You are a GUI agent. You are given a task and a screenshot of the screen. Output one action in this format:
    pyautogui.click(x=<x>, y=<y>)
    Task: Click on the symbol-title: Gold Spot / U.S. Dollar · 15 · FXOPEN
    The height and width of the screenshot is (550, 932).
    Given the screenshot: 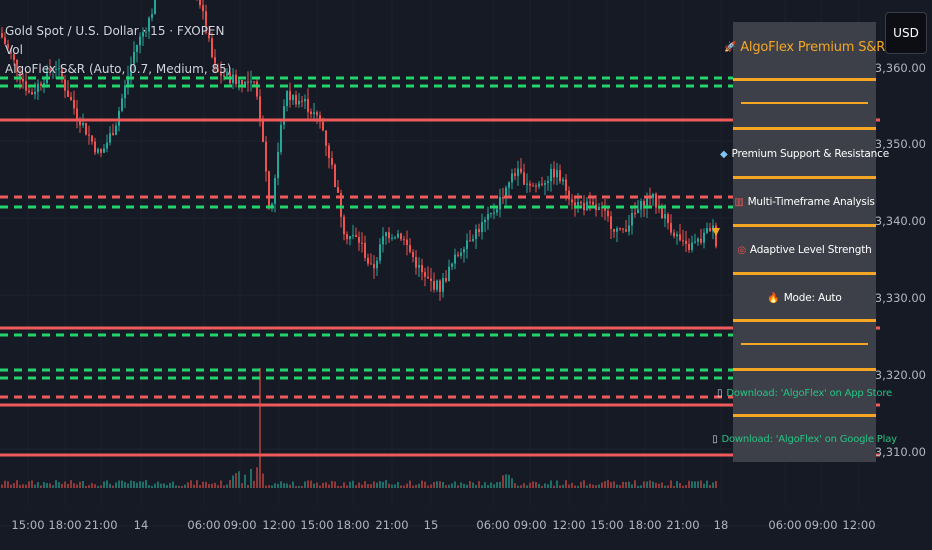 What is the action you would take?
    pyautogui.click(x=115, y=31)
    